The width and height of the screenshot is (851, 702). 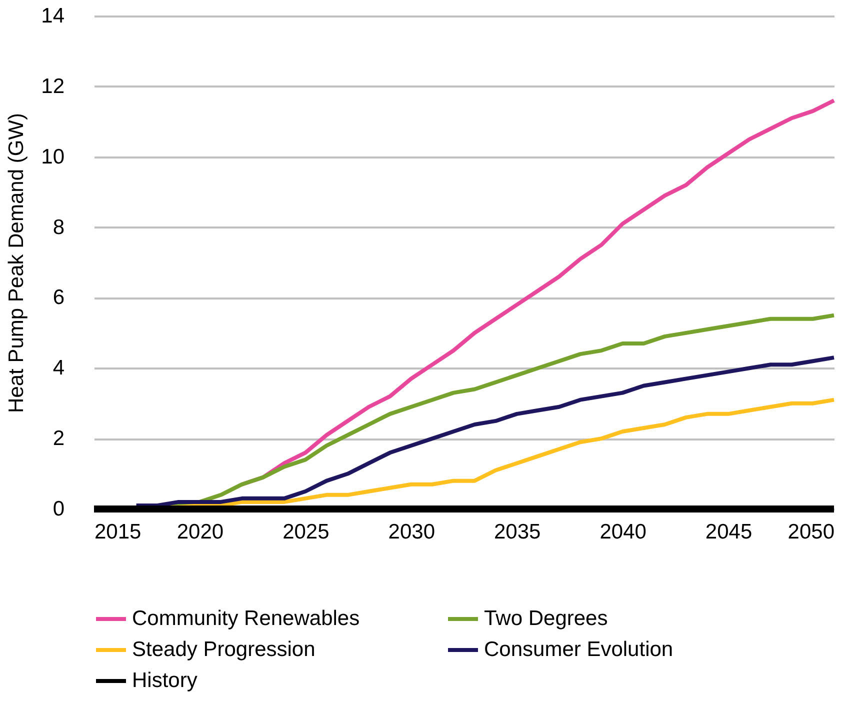 I want to click on legend-label: History, so click(x=165, y=680).